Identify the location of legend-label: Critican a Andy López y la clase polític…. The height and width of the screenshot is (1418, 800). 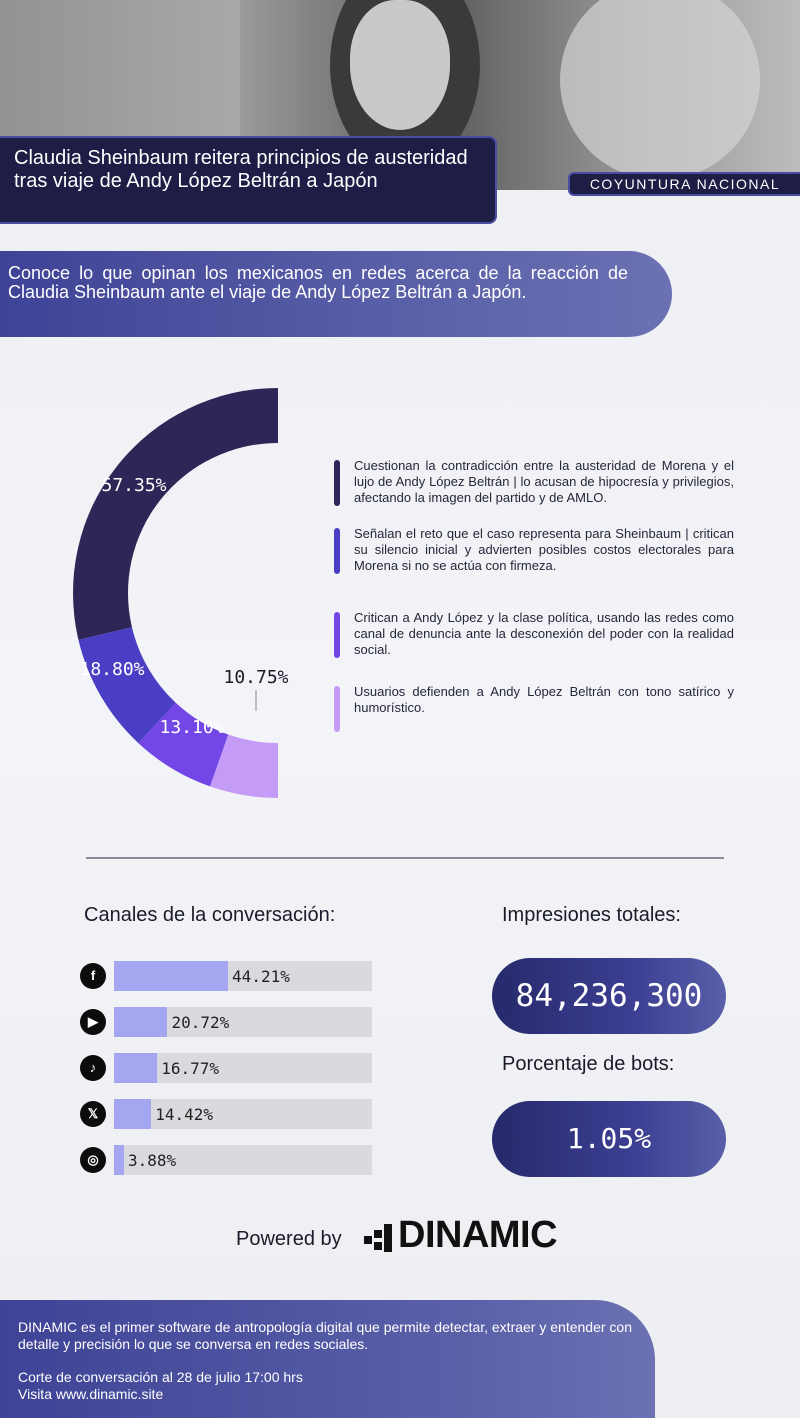
(544, 633).